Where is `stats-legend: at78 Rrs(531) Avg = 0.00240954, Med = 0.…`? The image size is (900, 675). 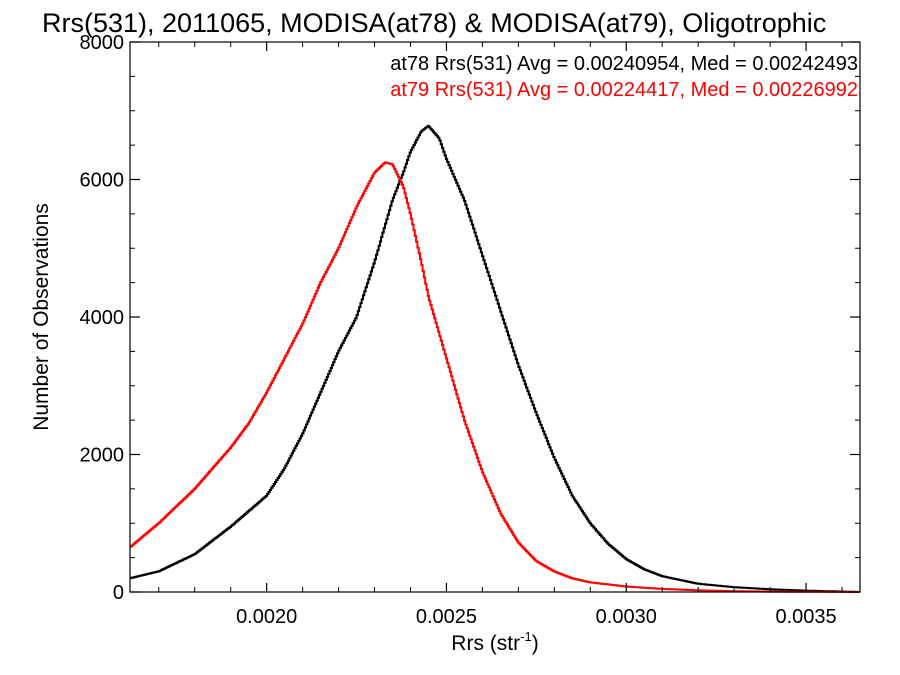
stats-legend: at78 Rrs(531) Avg = 0.00240954, Med = 0.… is located at coordinates (624, 77).